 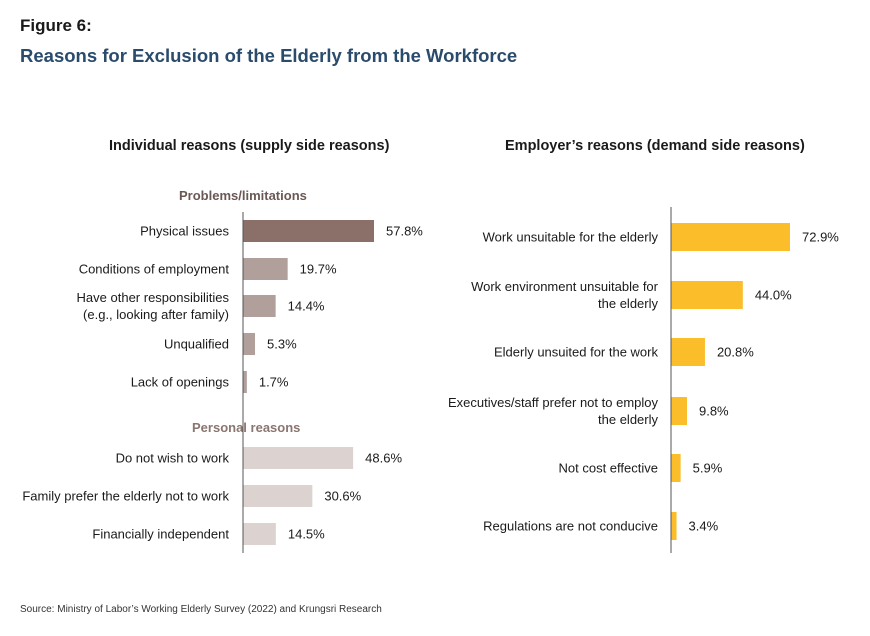 I want to click on data-label: 44.0%, so click(x=773, y=295).